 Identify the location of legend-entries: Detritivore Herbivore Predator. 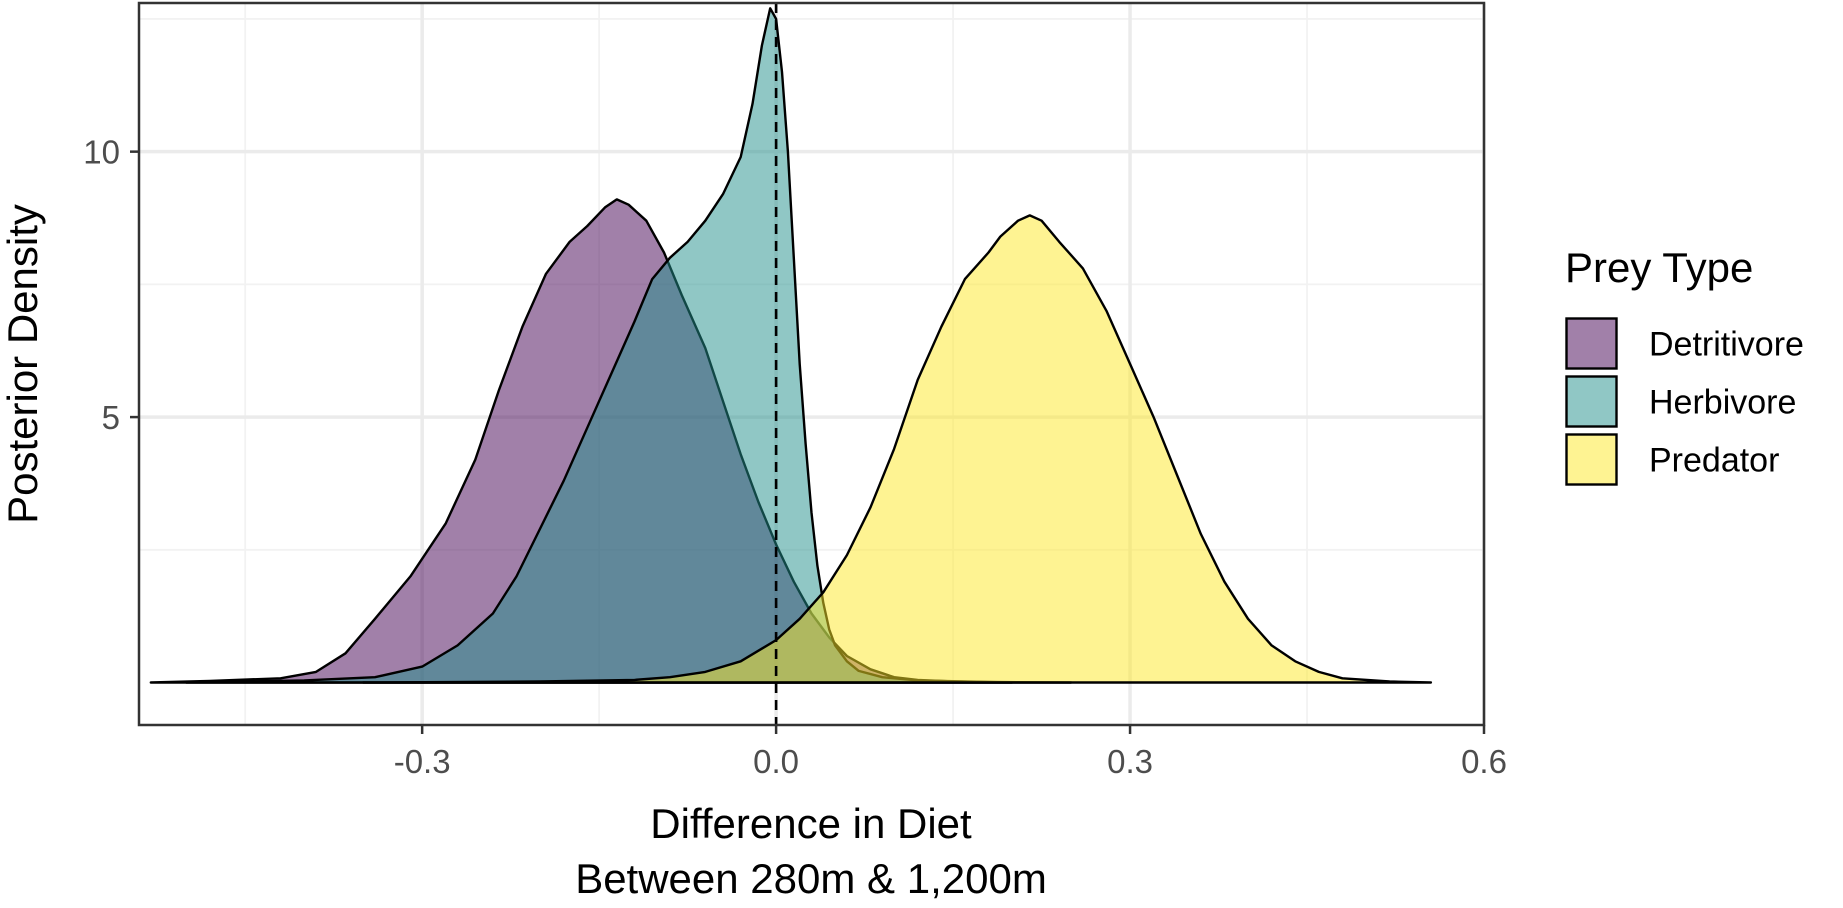
(1684, 401).